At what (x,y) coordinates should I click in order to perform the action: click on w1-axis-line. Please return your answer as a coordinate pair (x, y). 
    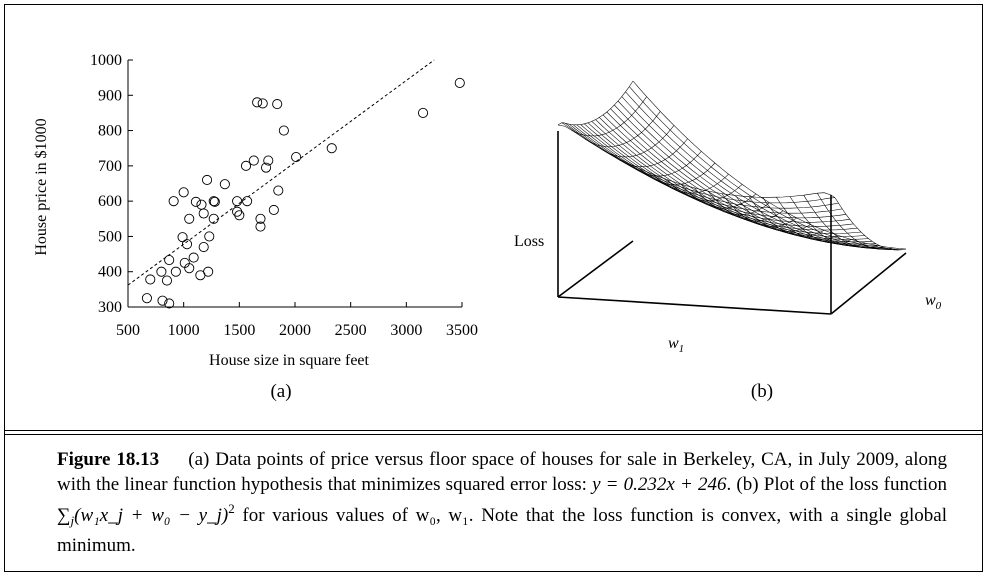
    Looking at the image, I should click on (694, 305).